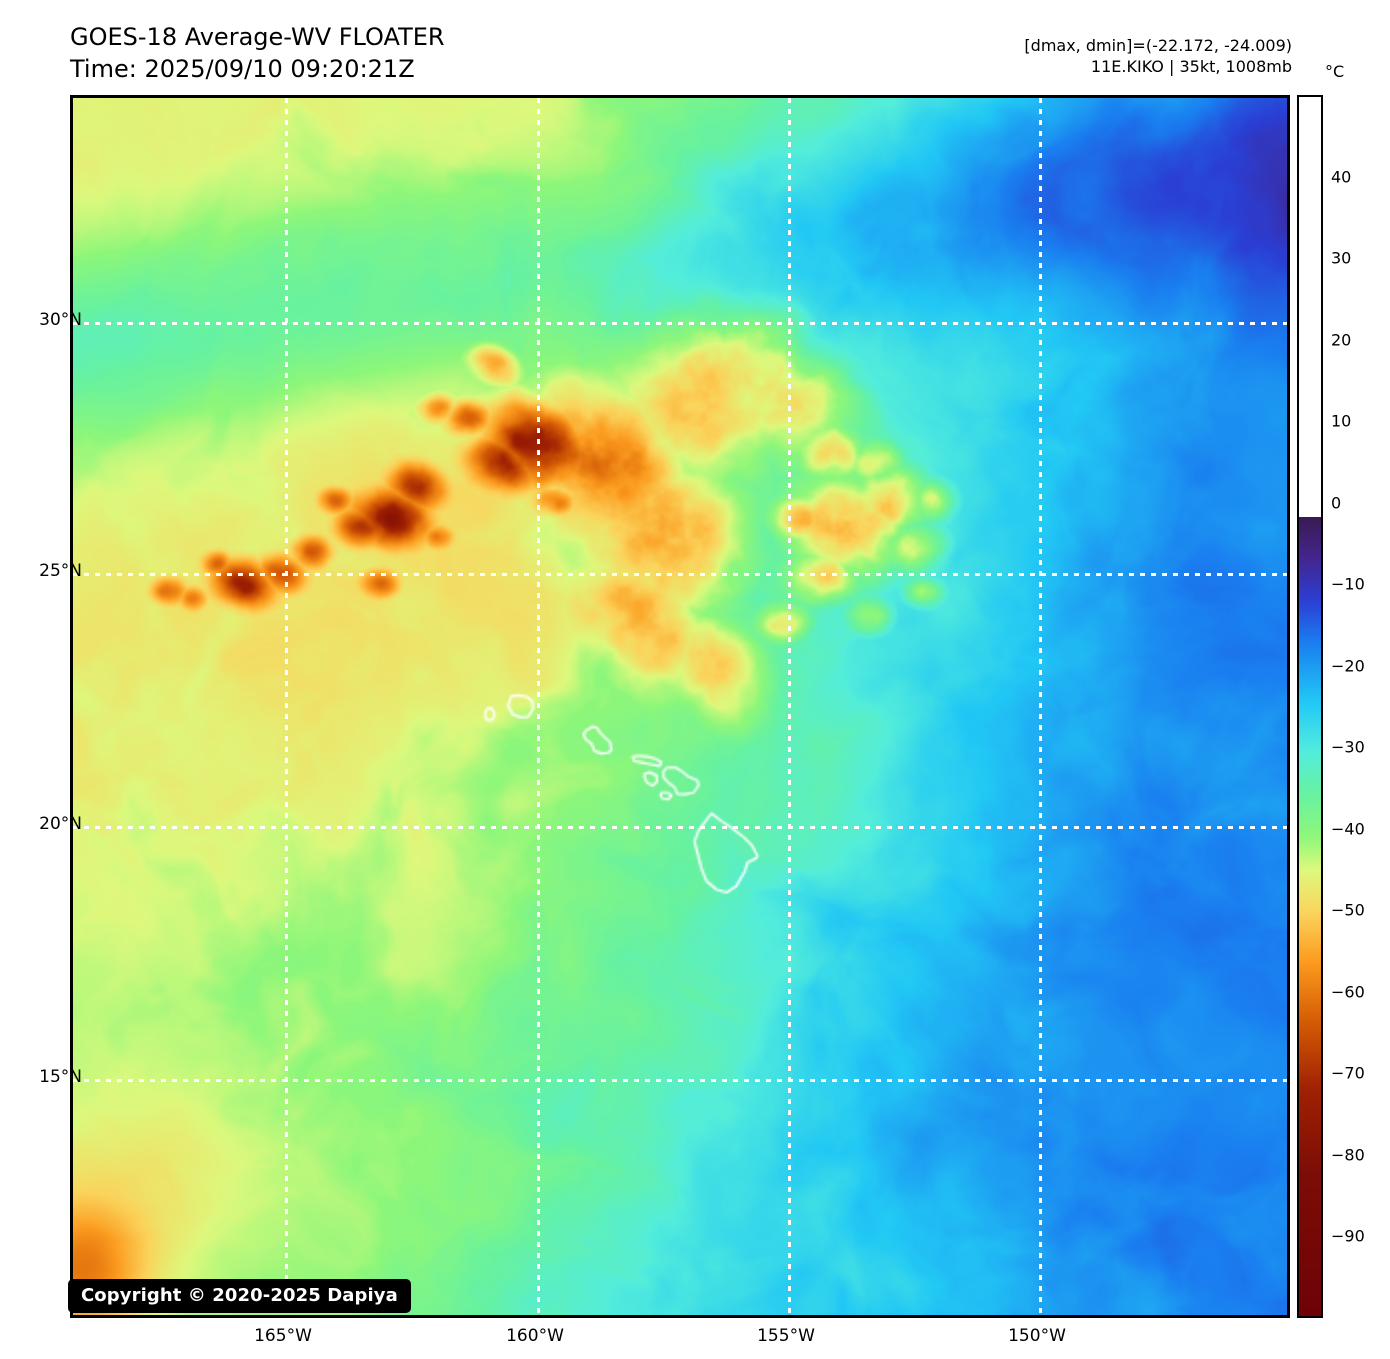 Image resolution: width=1390 pixels, height=1359 pixels. What do you see at coordinates (1348, 666) in the screenshot?
I see `colorbar-tick-label: −20` at bounding box center [1348, 666].